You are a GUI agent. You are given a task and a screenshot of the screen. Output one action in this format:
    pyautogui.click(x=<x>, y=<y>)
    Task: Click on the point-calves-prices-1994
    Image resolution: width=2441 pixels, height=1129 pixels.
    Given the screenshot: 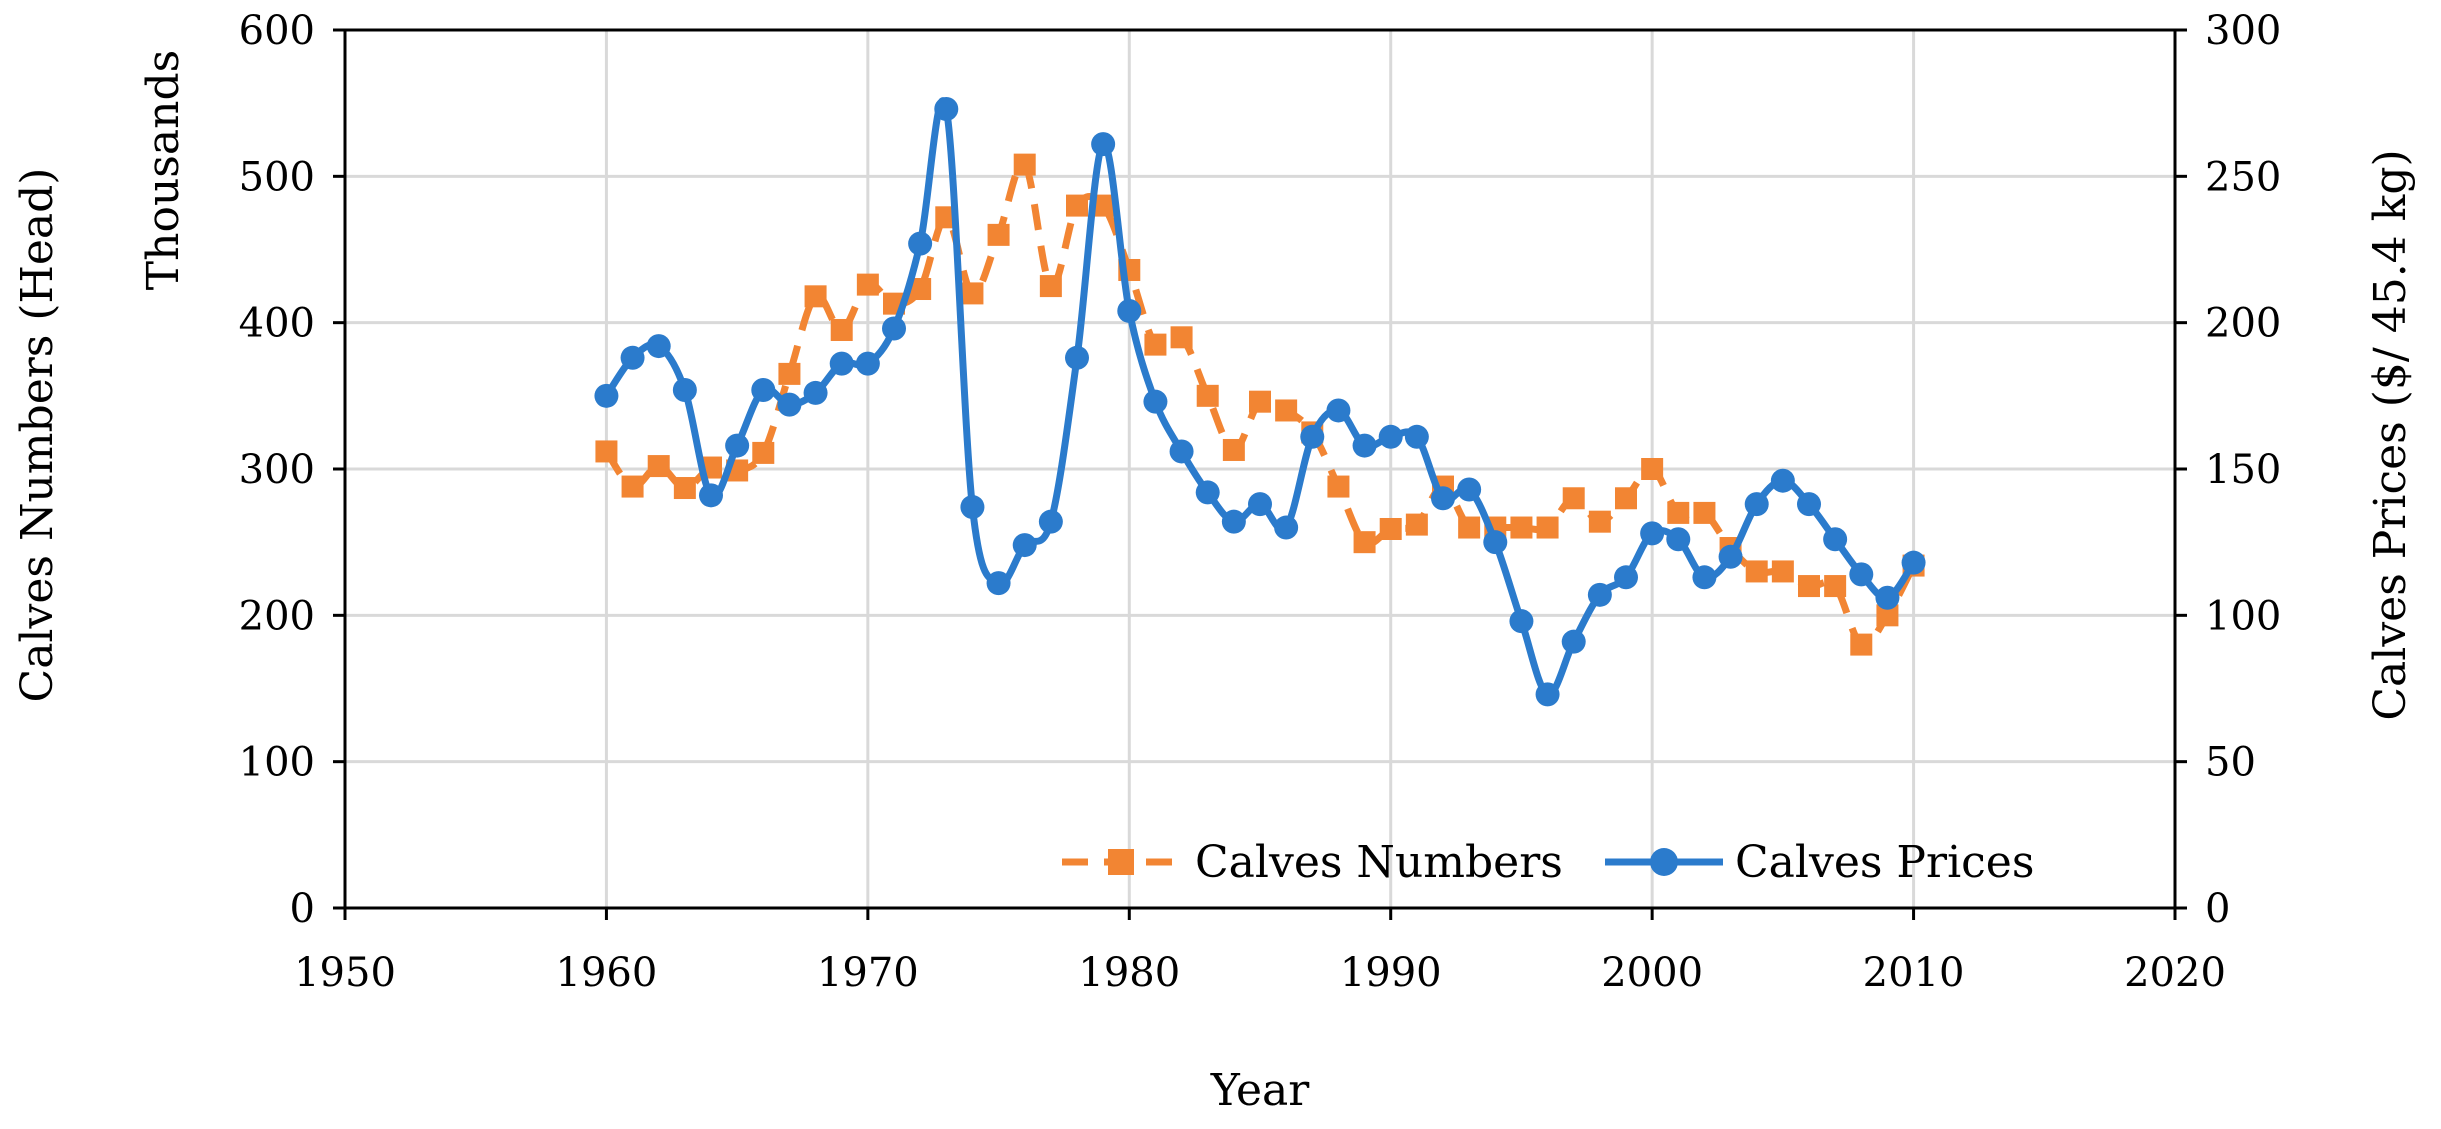 What is the action you would take?
    pyautogui.click(x=1495, y=542)
    